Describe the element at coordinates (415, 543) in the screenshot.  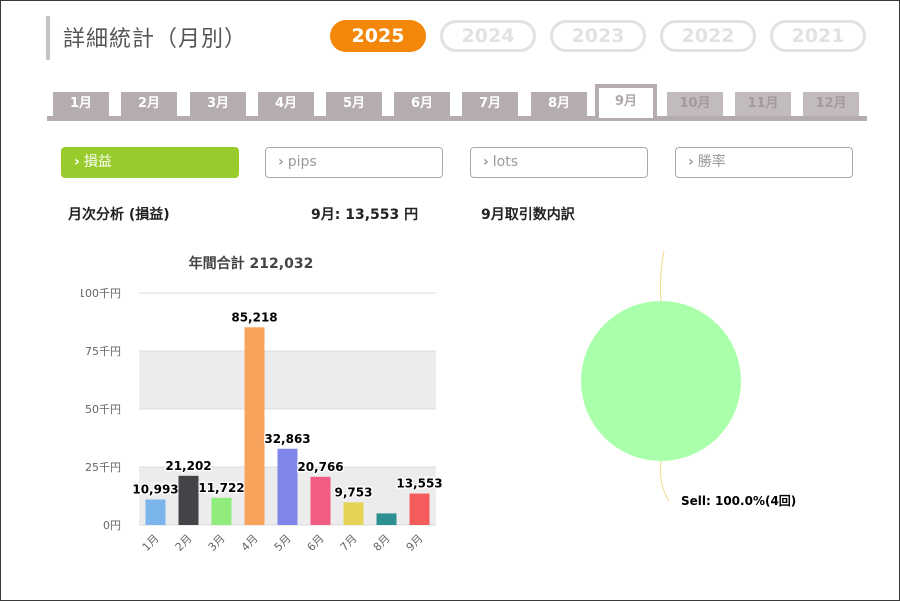
I see `x-tick-label: 9月` at that location.